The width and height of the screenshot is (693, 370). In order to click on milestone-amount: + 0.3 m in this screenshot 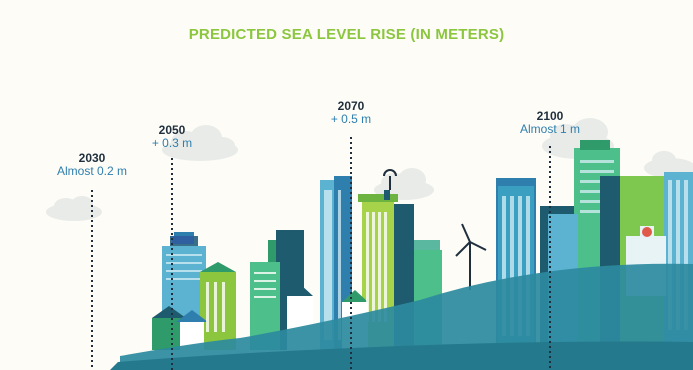, I will do `click(172, 143)`.